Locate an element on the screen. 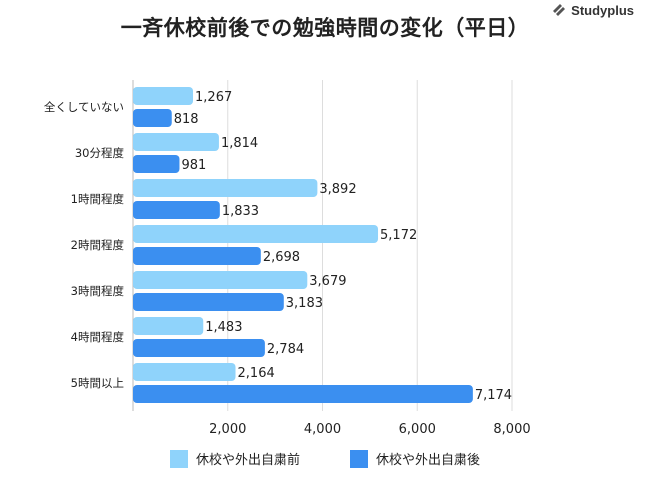  legend-swatch-after is located at coordinates (359, 458).